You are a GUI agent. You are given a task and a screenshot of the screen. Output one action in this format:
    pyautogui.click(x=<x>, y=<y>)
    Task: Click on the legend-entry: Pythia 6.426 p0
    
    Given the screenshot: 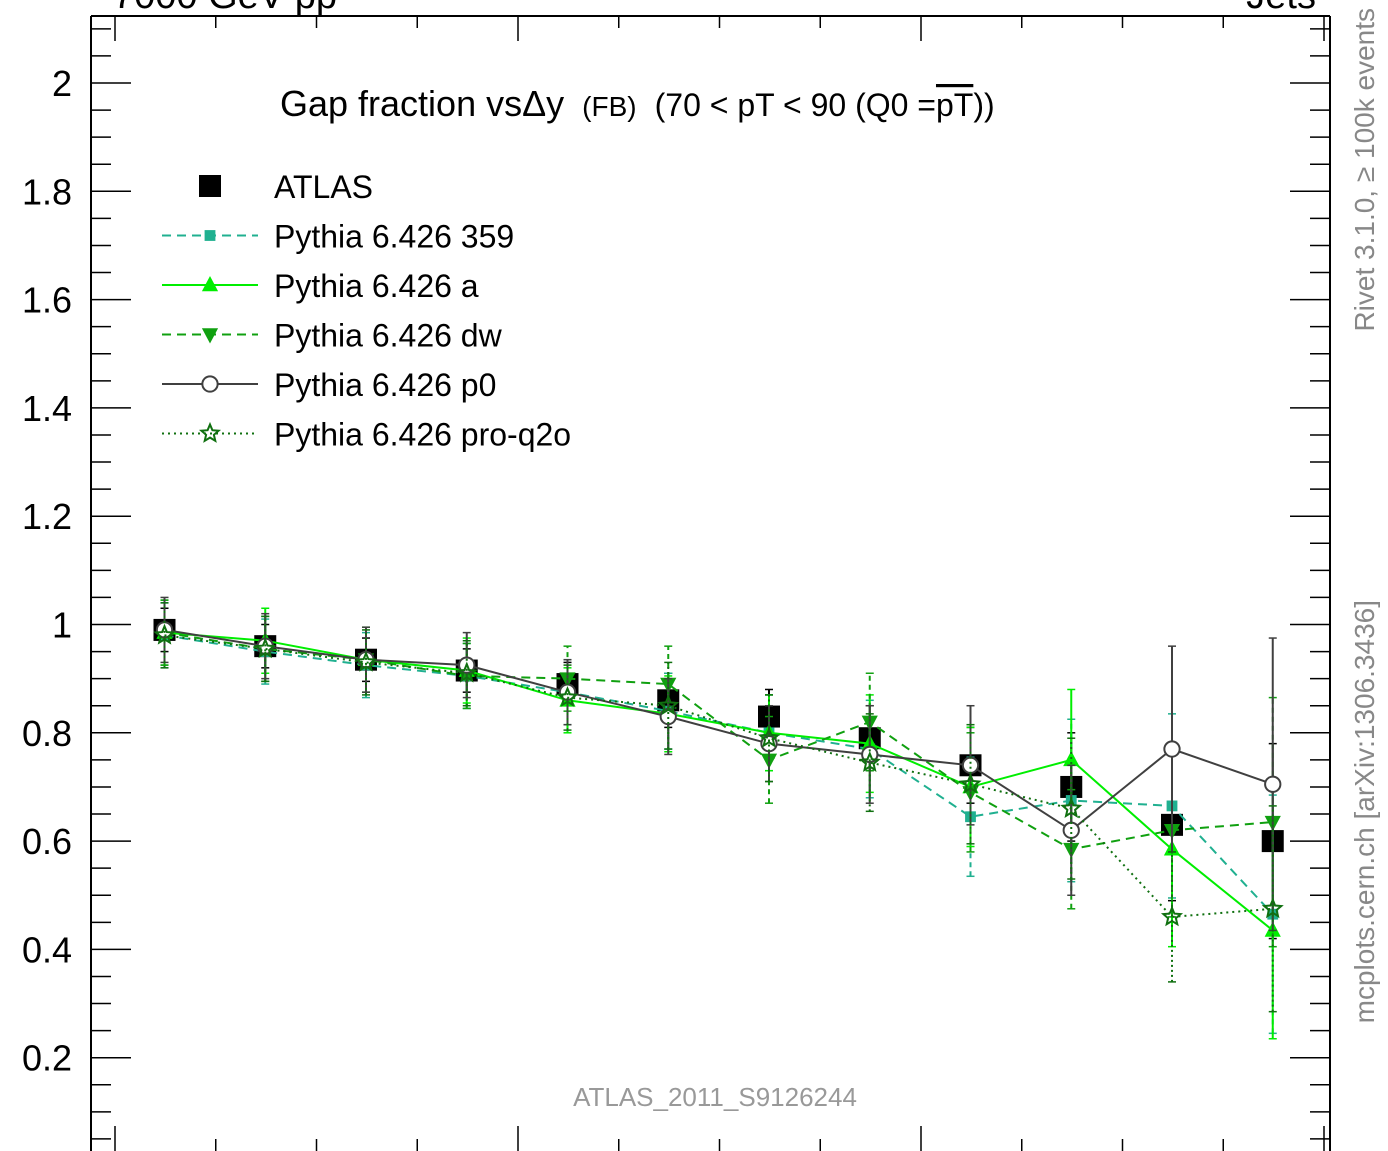 What is the action you would take?
    pyautogui.click(x=329, y=385)
    